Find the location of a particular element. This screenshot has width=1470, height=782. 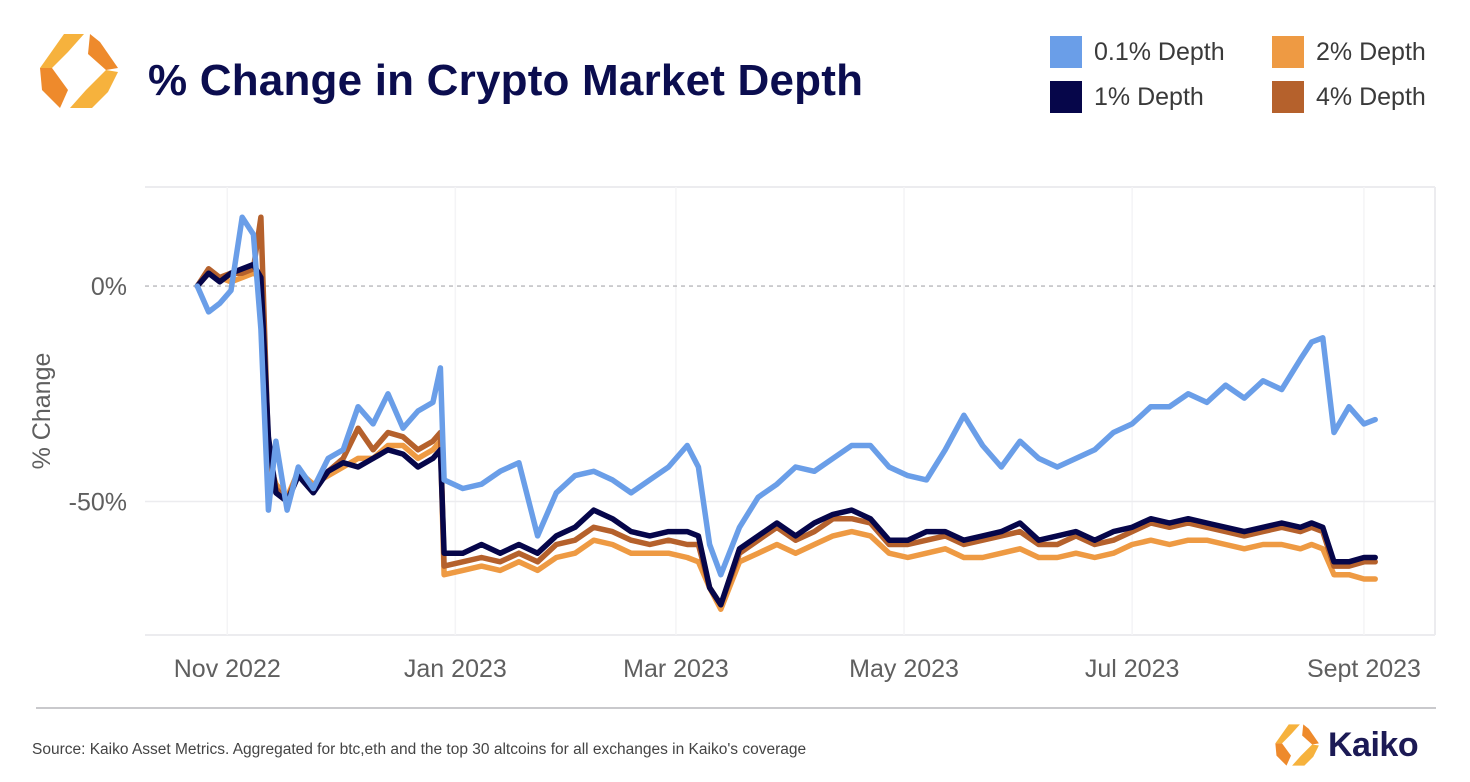

x-tick-label: Jul 2023 is located at coordinates (1132, 669).